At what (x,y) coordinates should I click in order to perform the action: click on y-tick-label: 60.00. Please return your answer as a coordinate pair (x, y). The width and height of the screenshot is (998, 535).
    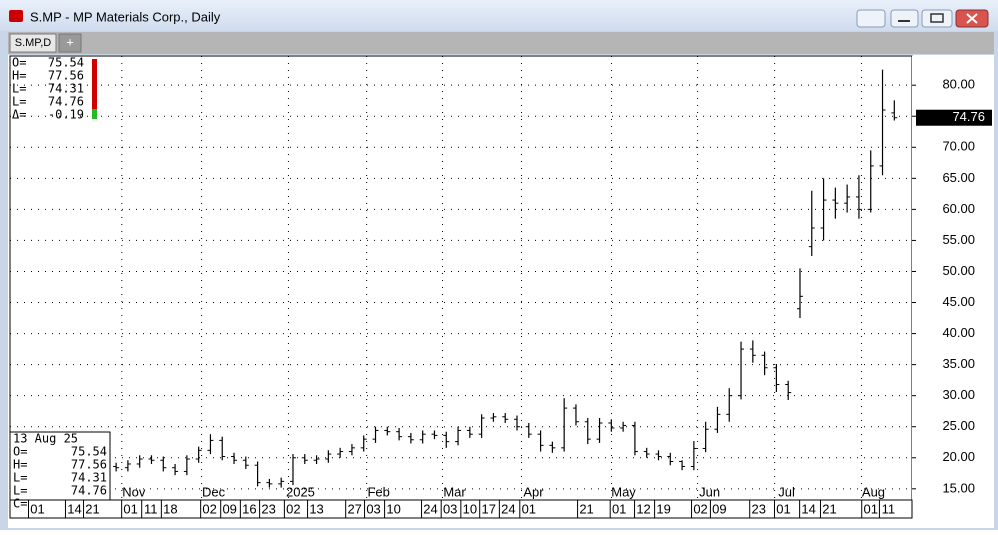
    Looking at the image, I should click on (958, 208).